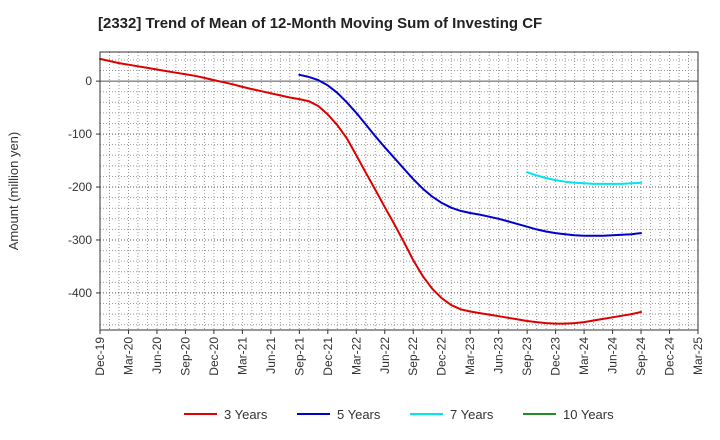  I want to click on x-tick-label: Sep-23, so click(527, 356).